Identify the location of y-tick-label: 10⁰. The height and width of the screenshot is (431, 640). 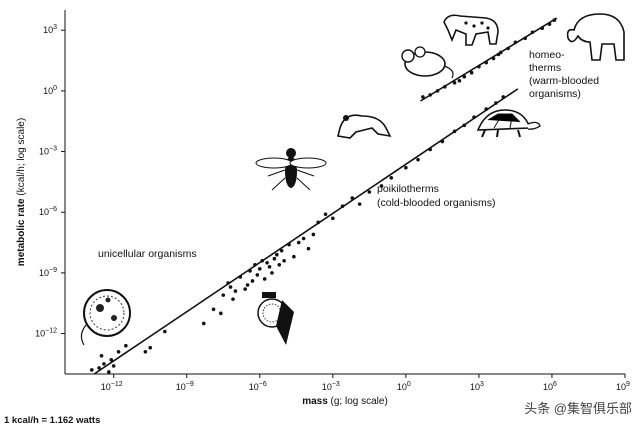
(50, 90).